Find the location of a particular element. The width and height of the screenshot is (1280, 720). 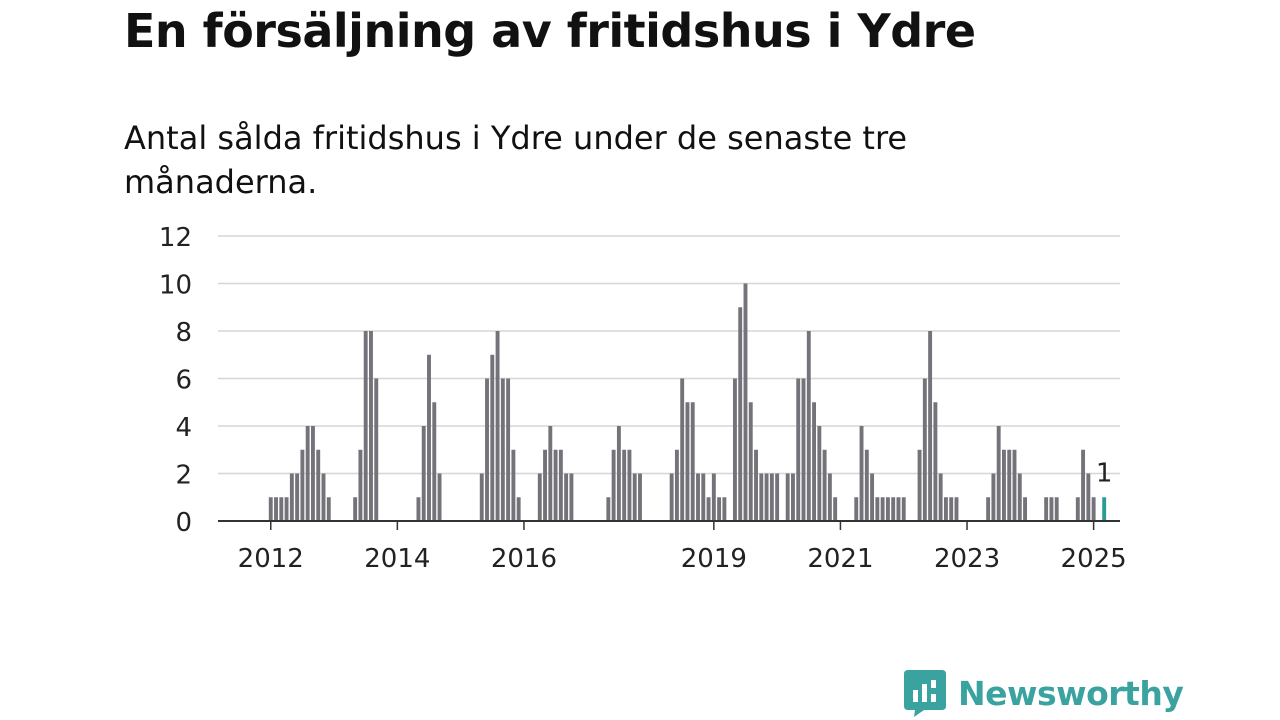

data-label: 1 is located at coordinates (1104, 473).